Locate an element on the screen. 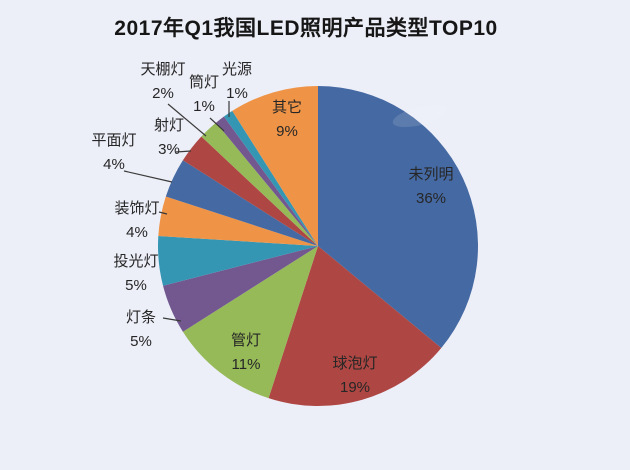  slice-label-name: 光源 is located at coordinates (237, 69).